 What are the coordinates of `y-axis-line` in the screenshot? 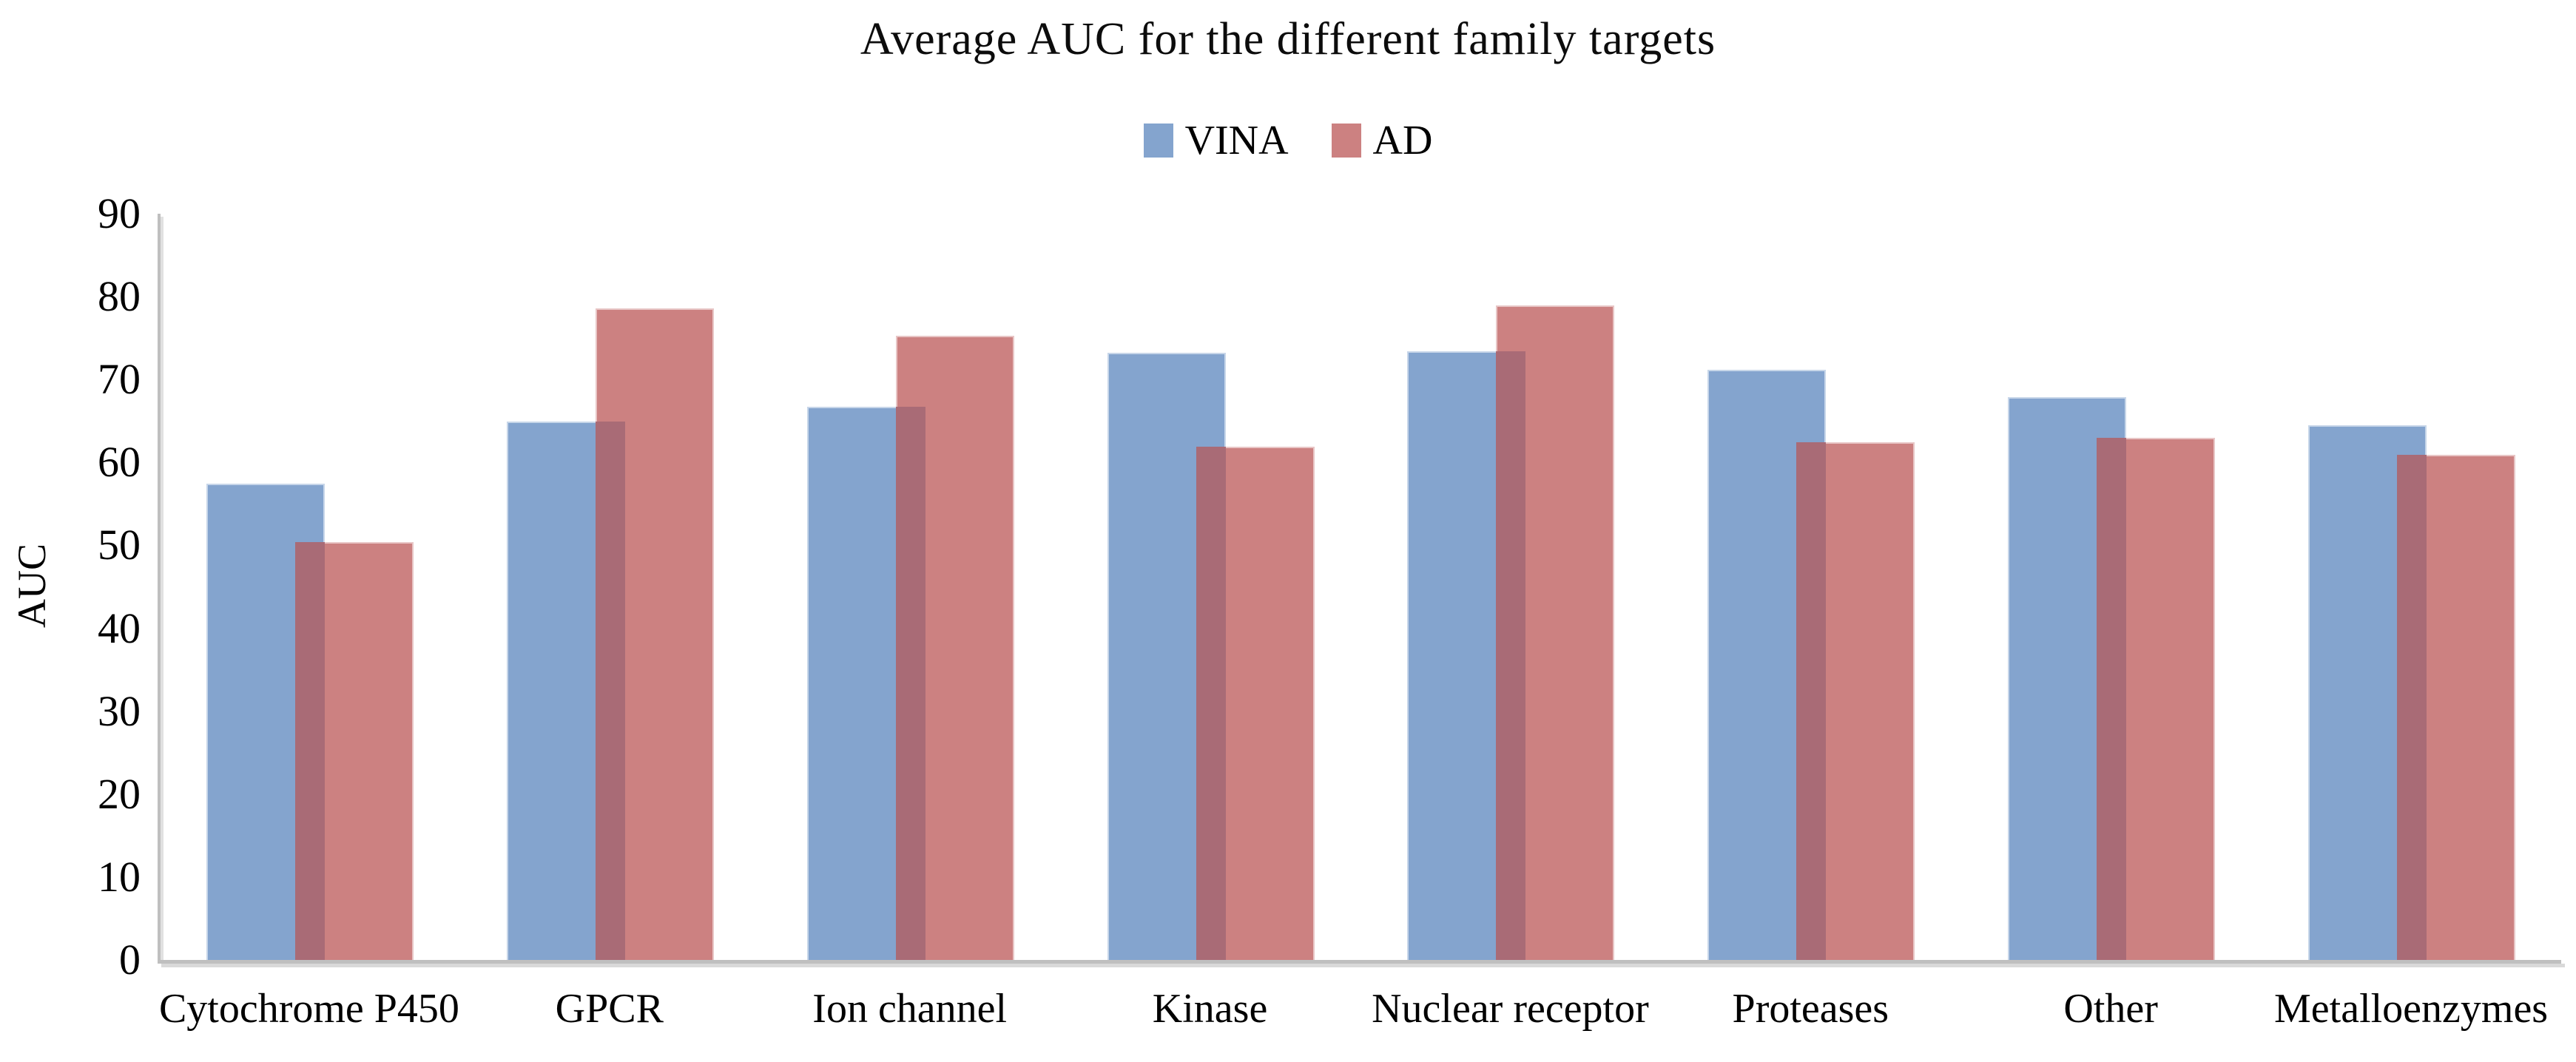 It's located at (159, 587).